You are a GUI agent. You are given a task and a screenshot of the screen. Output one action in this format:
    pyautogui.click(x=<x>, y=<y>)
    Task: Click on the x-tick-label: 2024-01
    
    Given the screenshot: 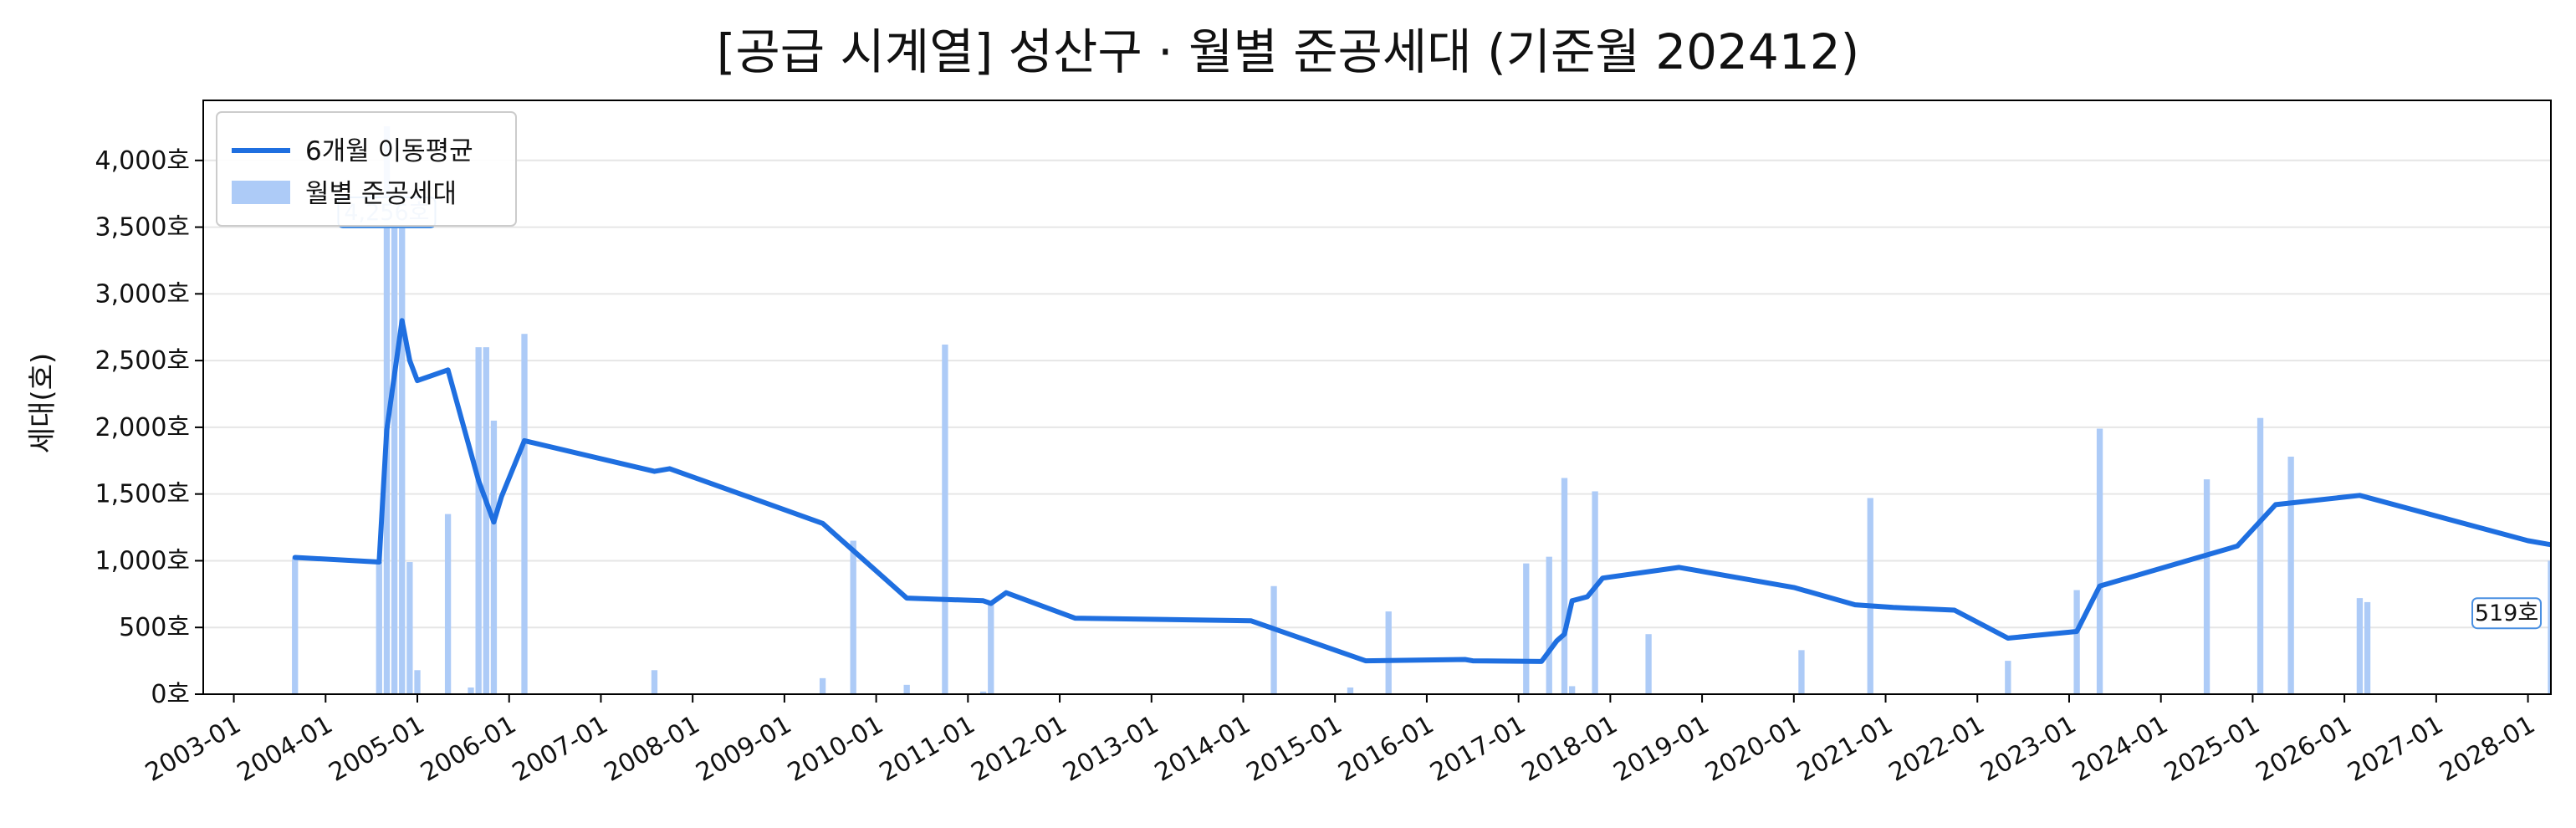 What is the action you would take?
    pyautogui.click(x=2120, y=749)
    